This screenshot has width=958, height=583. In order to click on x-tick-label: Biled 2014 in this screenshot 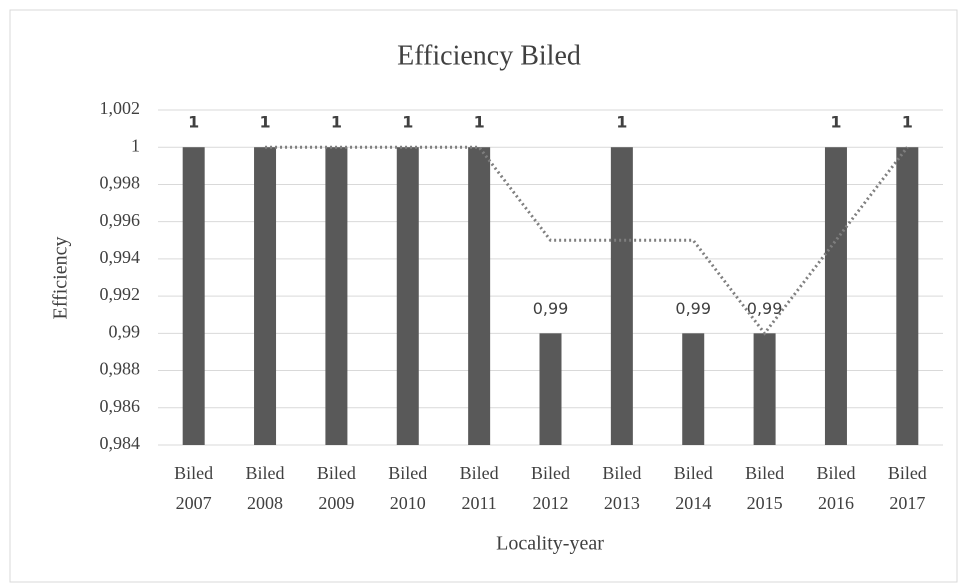, I will do `click(693, 488)`.